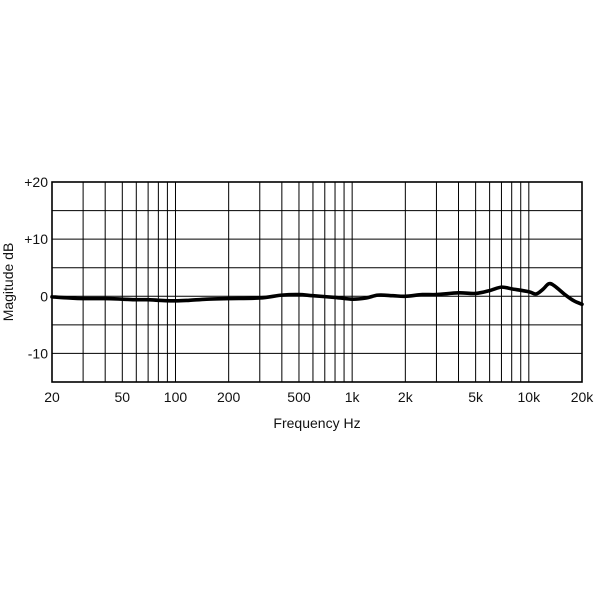 This screenshot has height=600, width=600. What do you see at coordinates (530, 397) in the screenshot?
I see `x-tick-label: 10k` at bounding box center [530, 397].